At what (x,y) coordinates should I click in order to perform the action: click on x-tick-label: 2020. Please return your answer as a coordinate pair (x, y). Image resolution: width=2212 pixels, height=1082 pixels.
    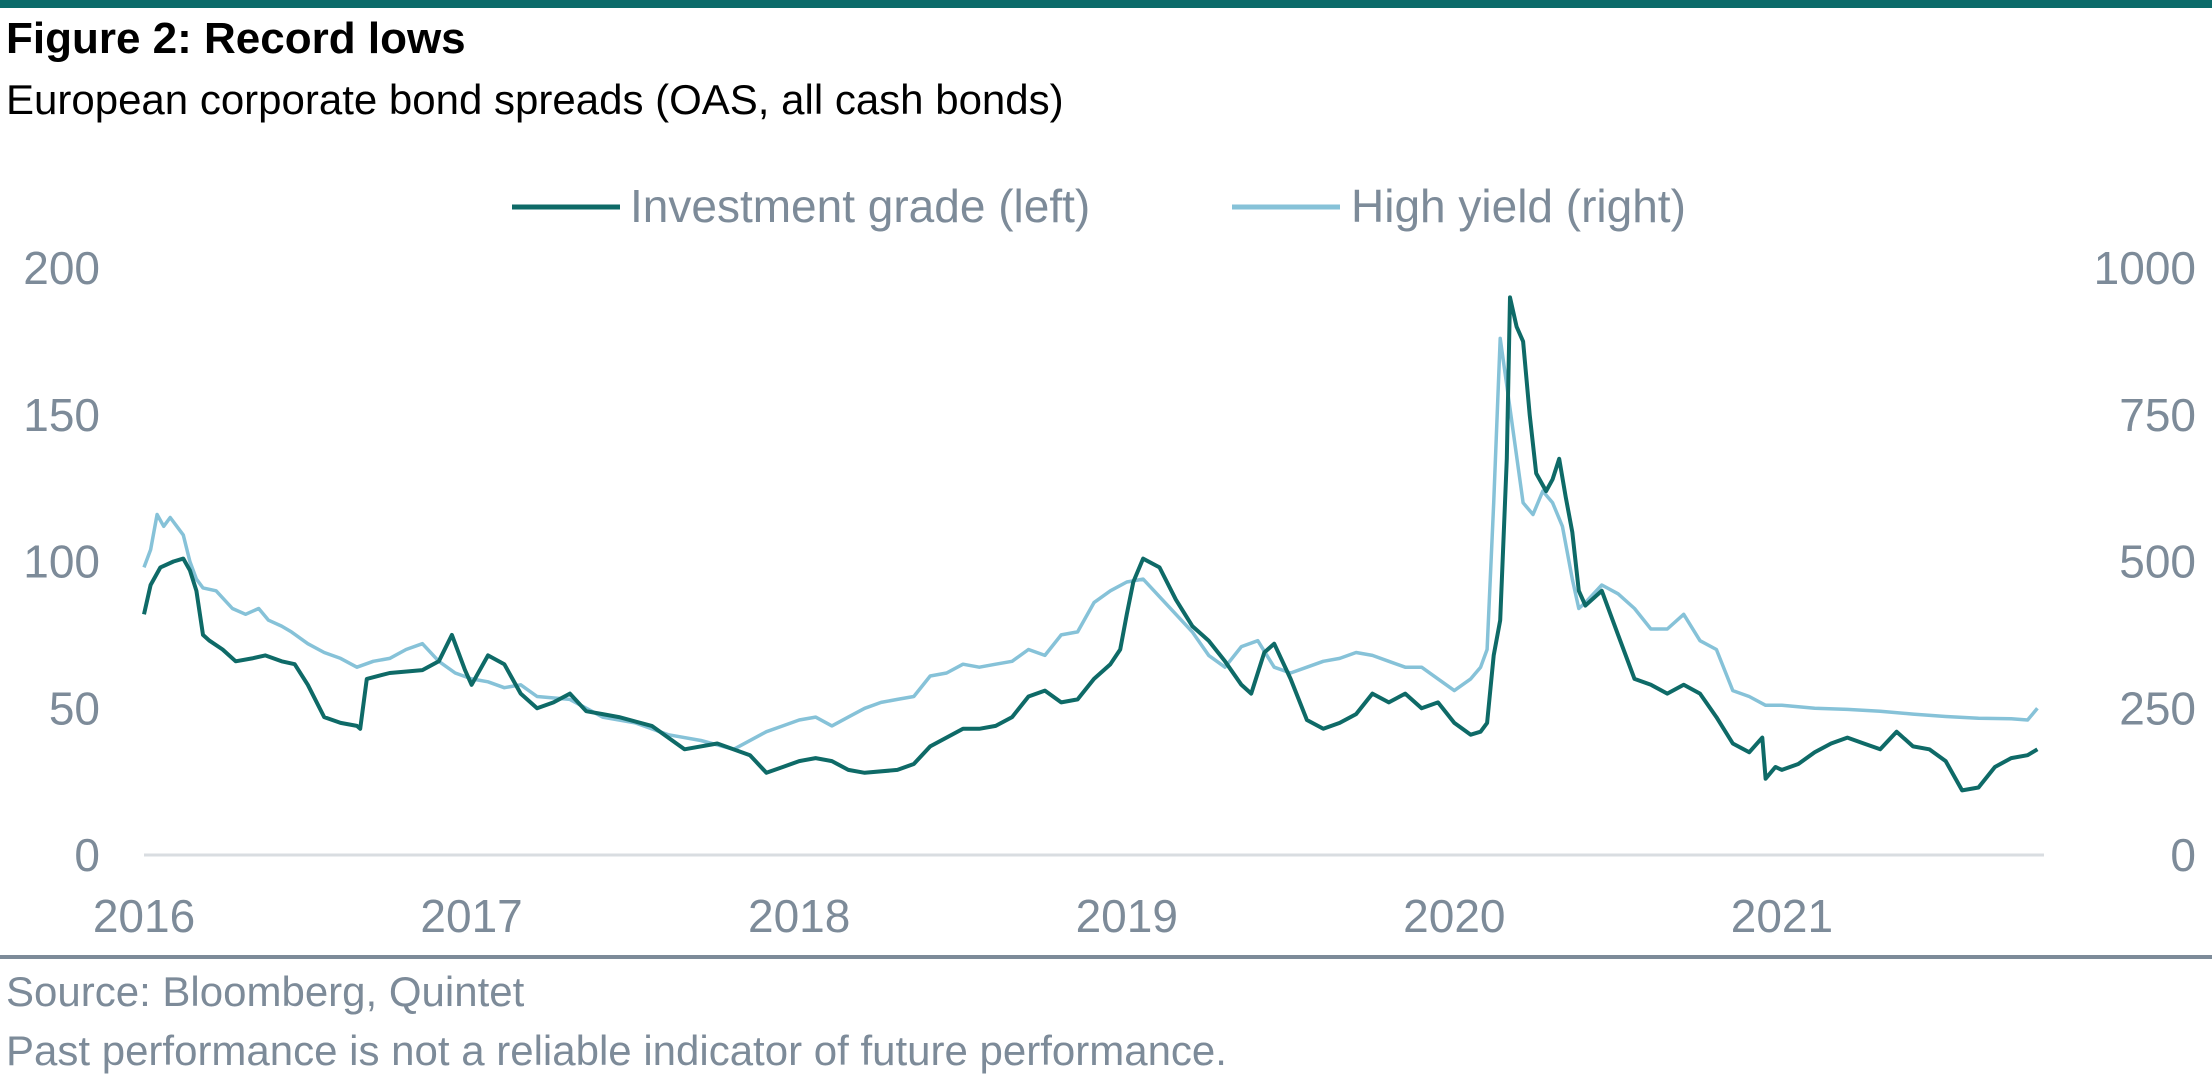
    Looking at the image, I should click on (1454, 916).